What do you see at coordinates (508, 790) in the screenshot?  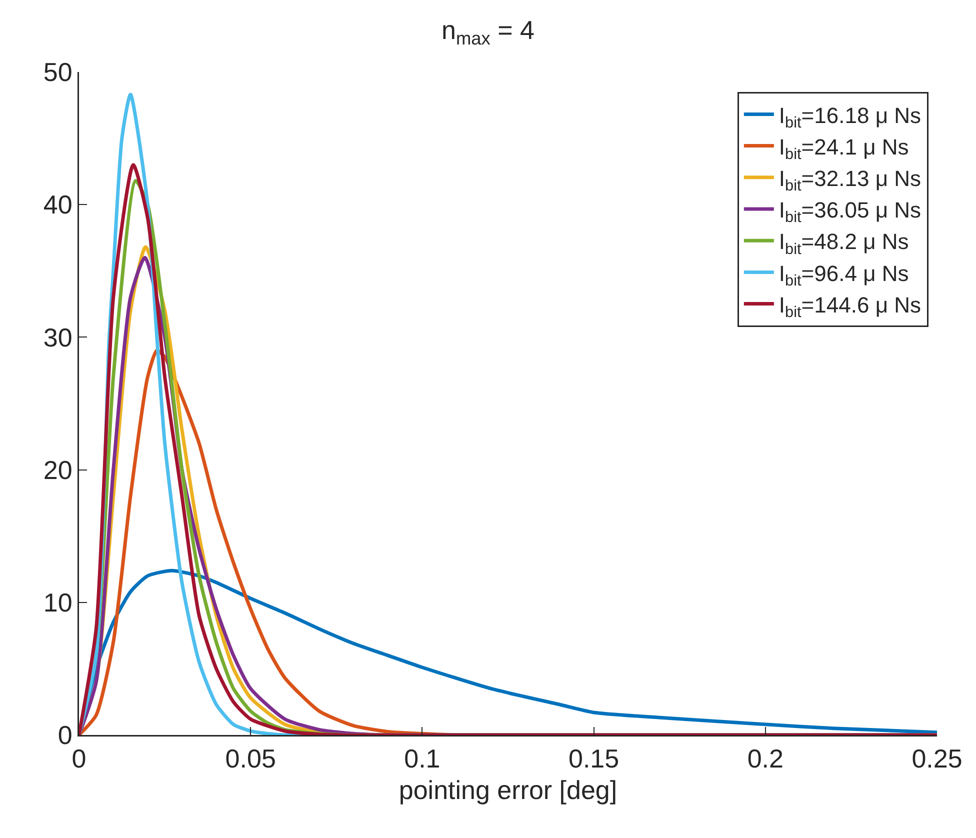 I see `x-axis-title: pointing error [deg]` at bounding box center [508, 790].